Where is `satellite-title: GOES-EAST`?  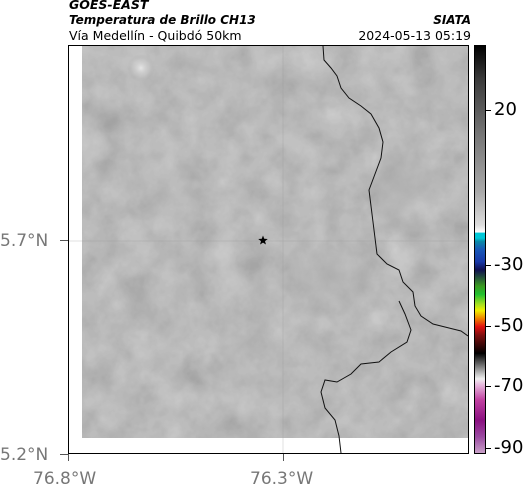 satellite-title: GOES-EAST is located at coordinates (109, 6).